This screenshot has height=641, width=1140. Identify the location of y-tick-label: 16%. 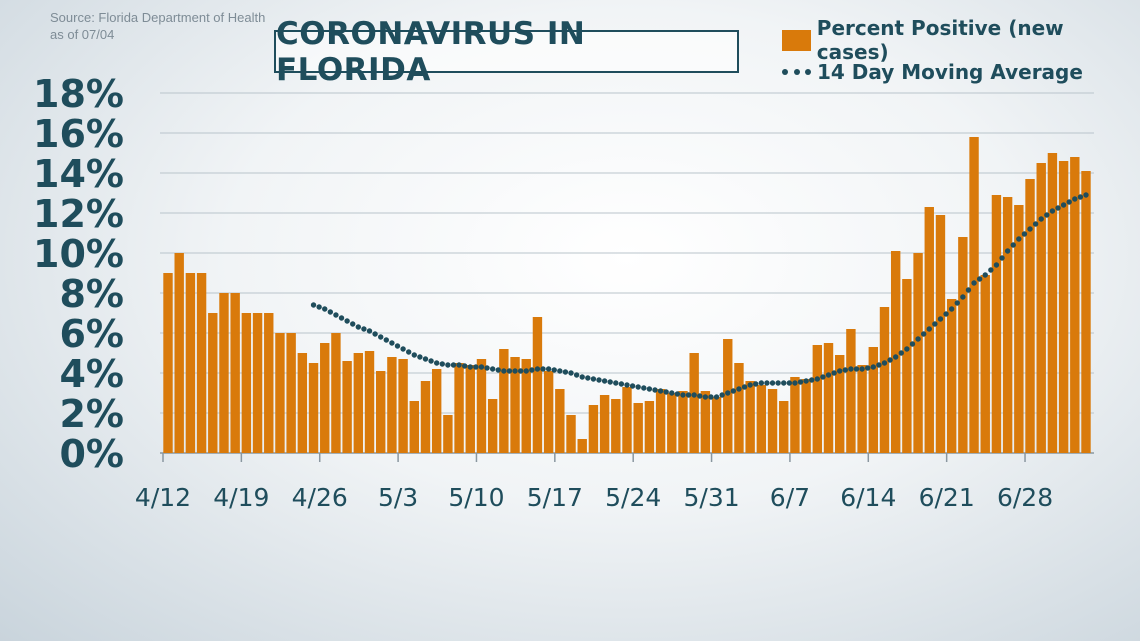
(78, 134).